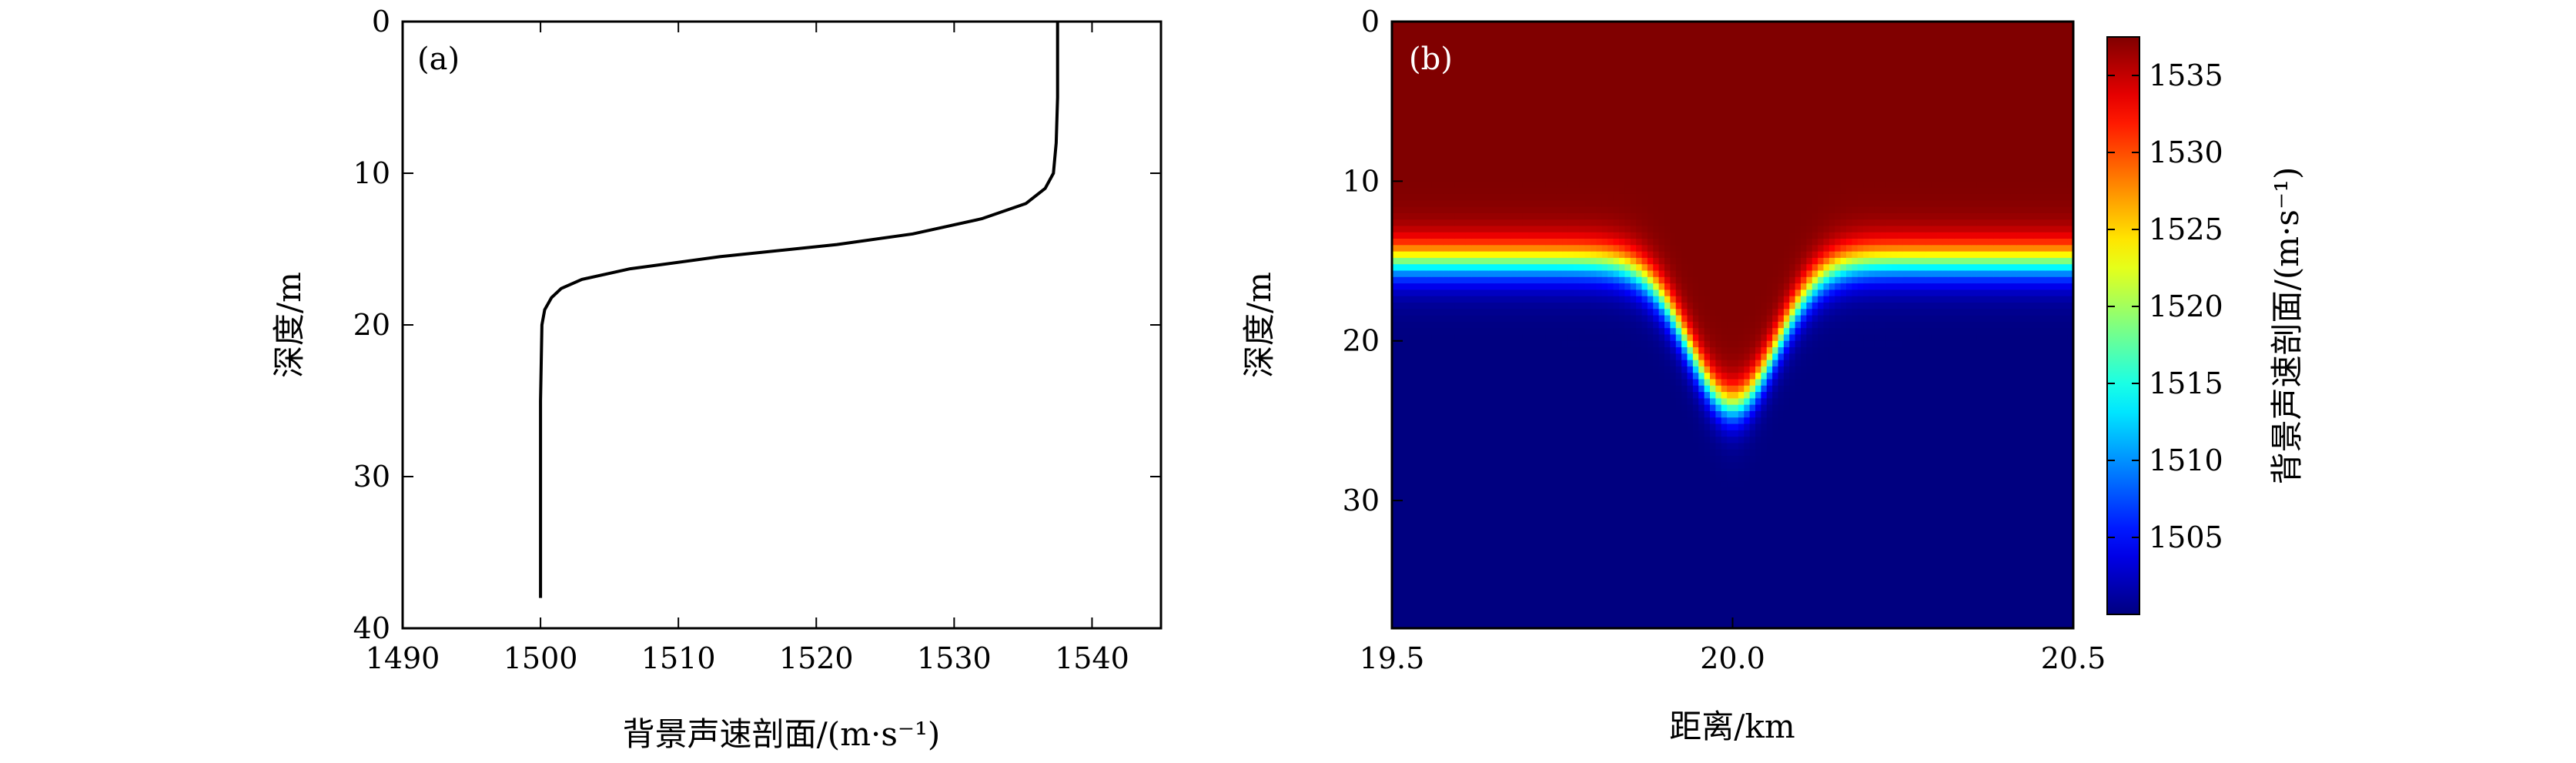 The height and width of the screenshot is (763, 2576). Describe the element at coordinates (371, 325) in the screenshot. I see `panel-a-y-tick-label: 20` at that location.